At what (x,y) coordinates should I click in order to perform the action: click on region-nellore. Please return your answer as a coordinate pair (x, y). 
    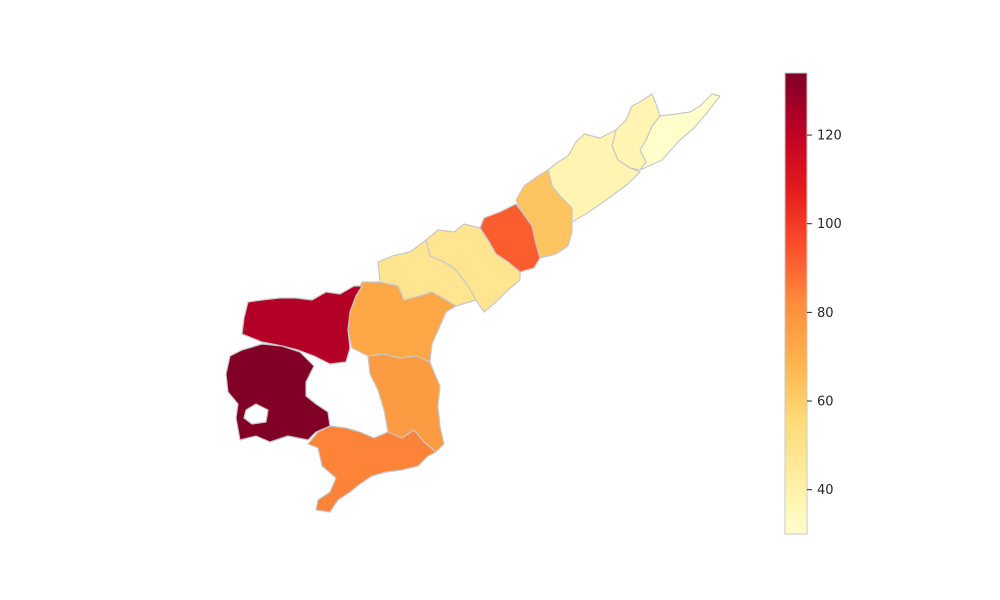
    Looking at the image, I should click on (406, 403).